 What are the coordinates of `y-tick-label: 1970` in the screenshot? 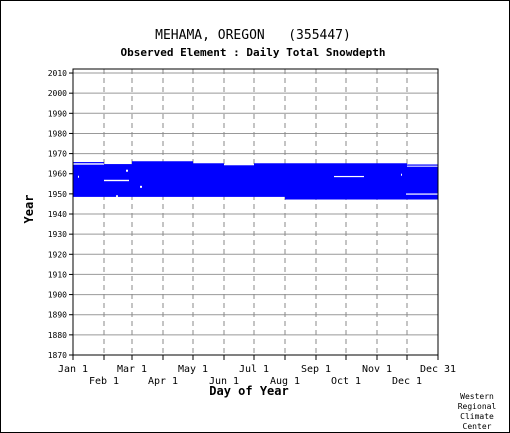 It's located at (57, 154).